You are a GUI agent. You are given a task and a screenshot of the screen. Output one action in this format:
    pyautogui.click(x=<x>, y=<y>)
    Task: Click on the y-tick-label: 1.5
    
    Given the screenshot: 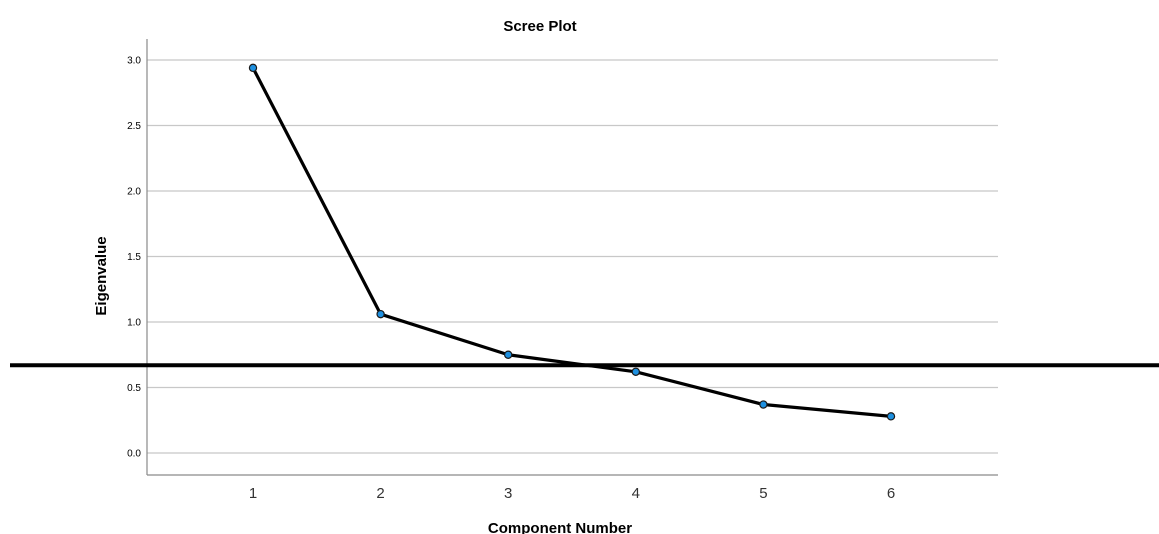 What is the action you would take?
    pyautogui.click(x=134, y=257)
    